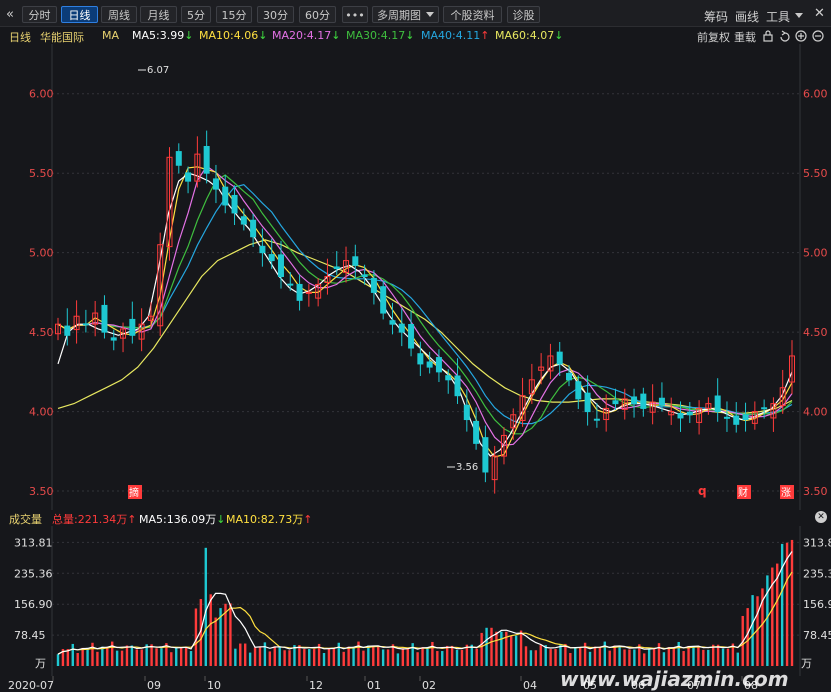 Image resolution: width=831 pixels, height=692 pixels. What do you see at coordinates (523, 14) in the screenshot?
I see `diagnose-button: 诊股` at bounding box center [523, 14].